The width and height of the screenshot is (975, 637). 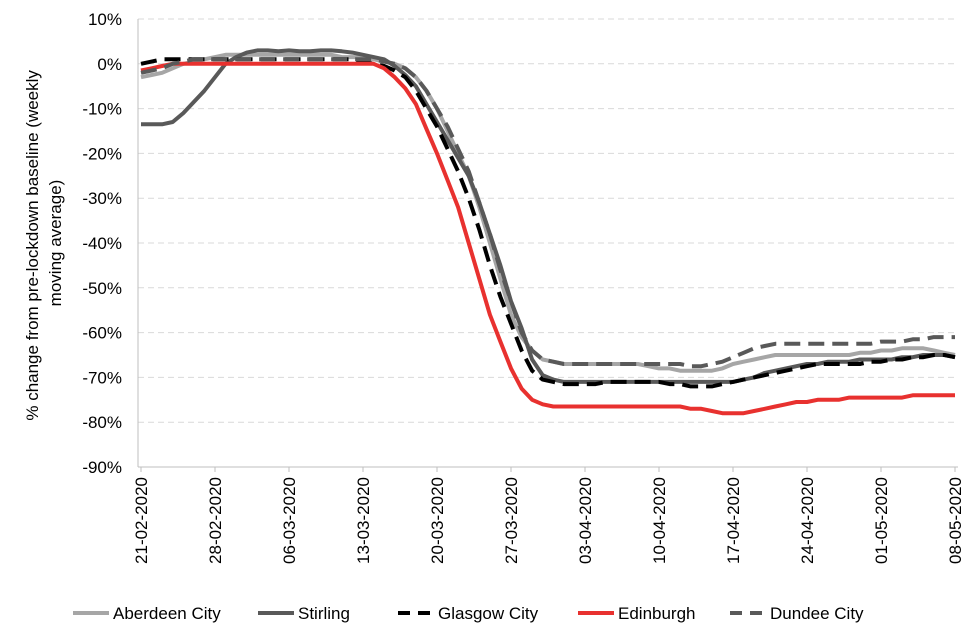 What do you see at coordinates (657, 613) in the screenshot?
I see `legend-label: Edinburgh` at bounding box center [657, 613].